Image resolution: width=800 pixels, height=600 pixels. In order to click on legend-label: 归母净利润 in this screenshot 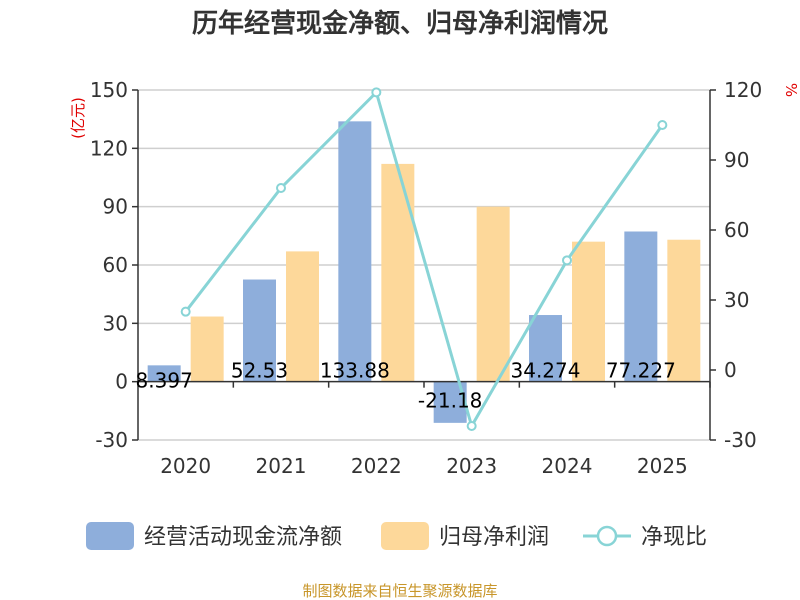, I will do `click(494, 537)`.